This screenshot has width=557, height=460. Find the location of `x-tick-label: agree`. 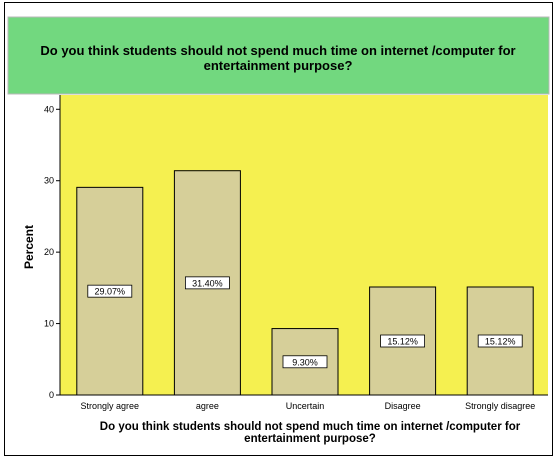

x-tick-label: agree is located at coordinates (207, 406).